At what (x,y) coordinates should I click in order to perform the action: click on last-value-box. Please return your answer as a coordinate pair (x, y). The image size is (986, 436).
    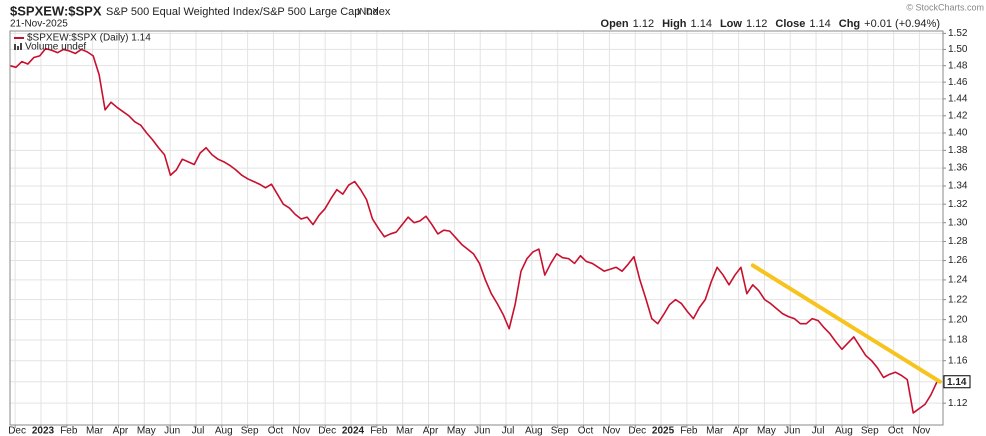
    Looking at the image, I should click on (957, 382).